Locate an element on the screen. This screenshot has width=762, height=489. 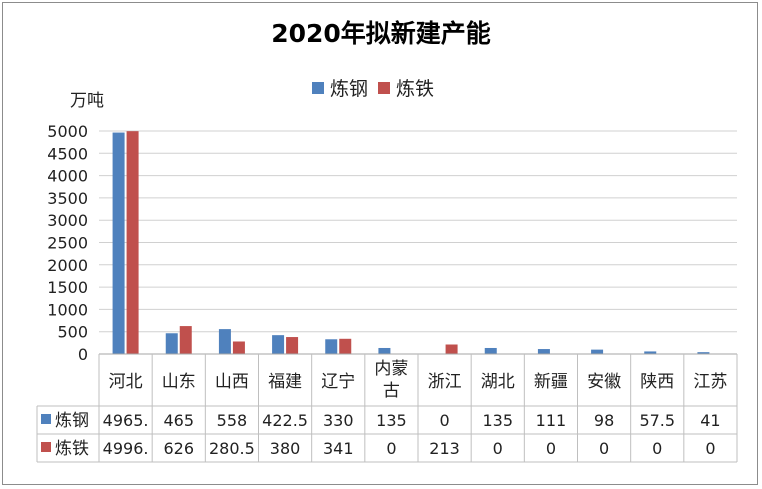
data-label: 213 is located at coordinates (444, 448).